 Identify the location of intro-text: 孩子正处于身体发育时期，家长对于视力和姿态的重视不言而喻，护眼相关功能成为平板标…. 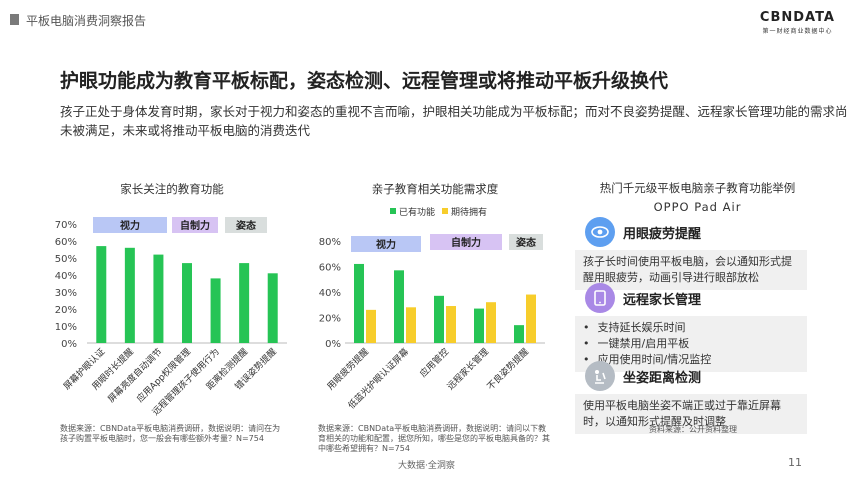
(454, 121).